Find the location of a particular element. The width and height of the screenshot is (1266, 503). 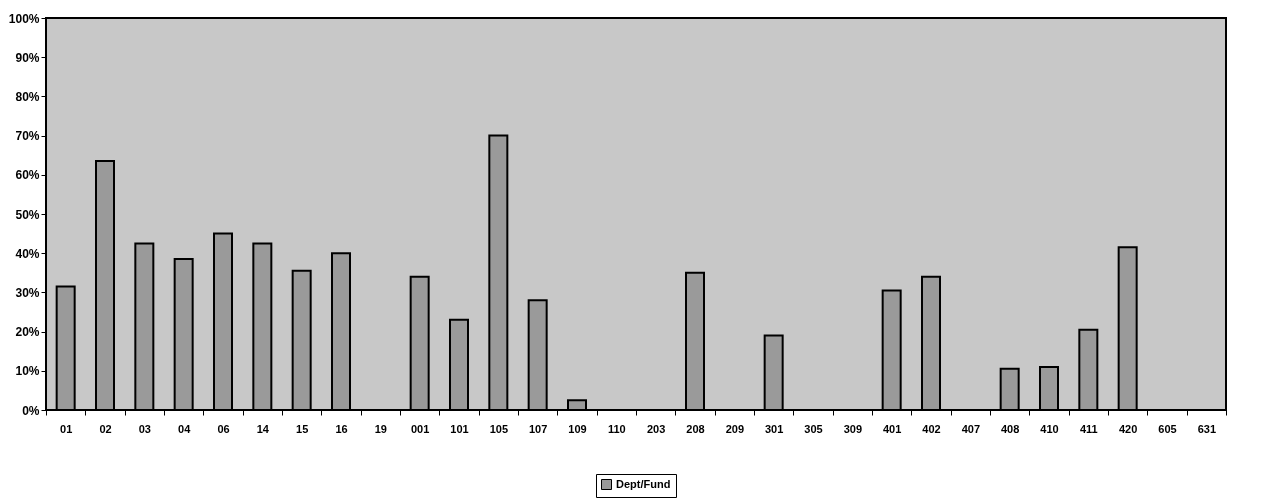

y-tick-label: 10% is located at coordinates (27, 371).